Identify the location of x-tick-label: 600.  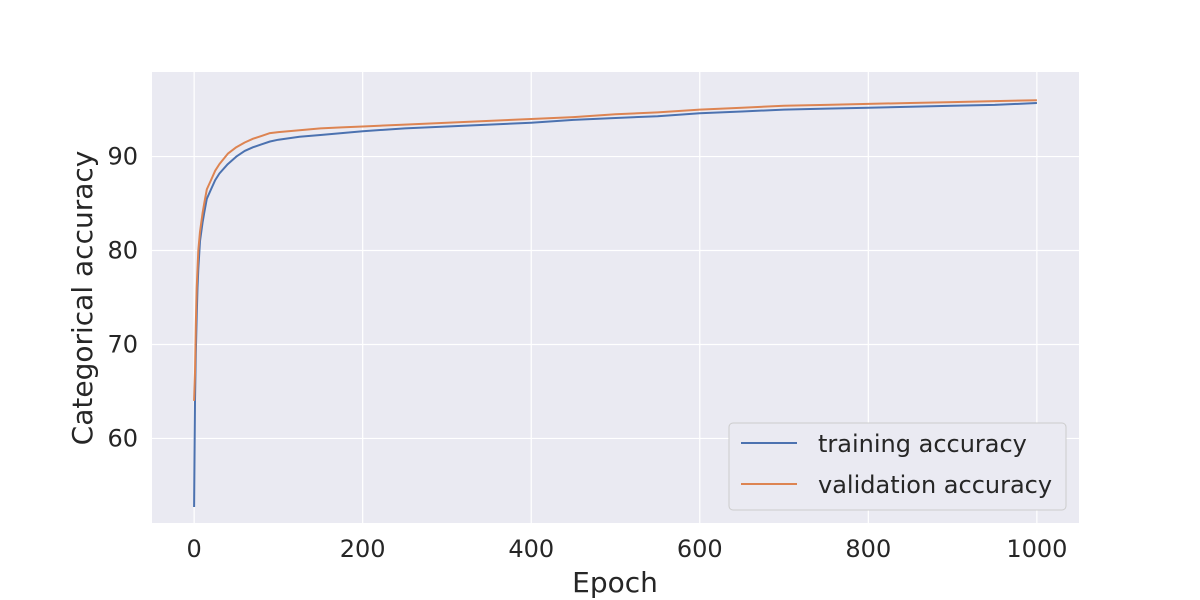
(700, 549).